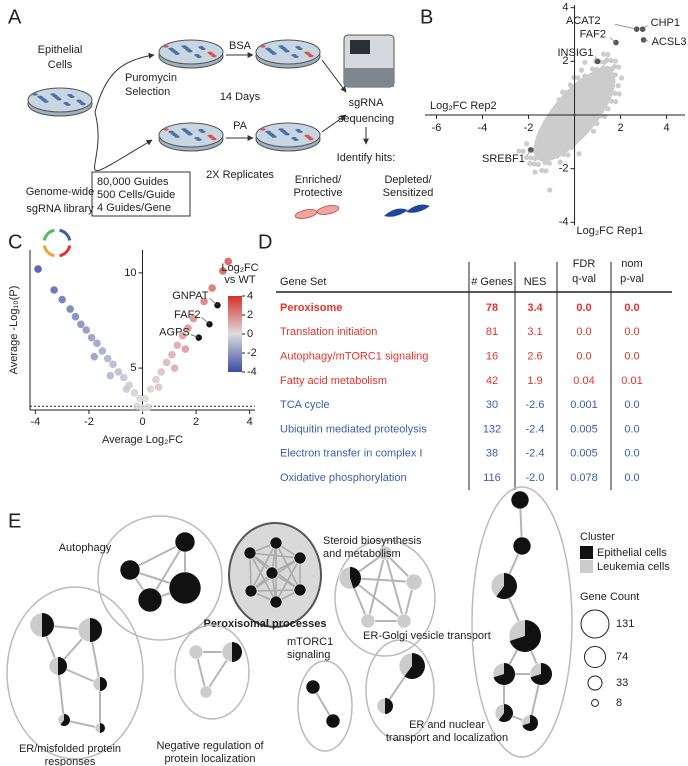 Image resolution: width=688 pixels, height=766 pixels. I want to click on x-tick-label: 2, so click(196, 422).